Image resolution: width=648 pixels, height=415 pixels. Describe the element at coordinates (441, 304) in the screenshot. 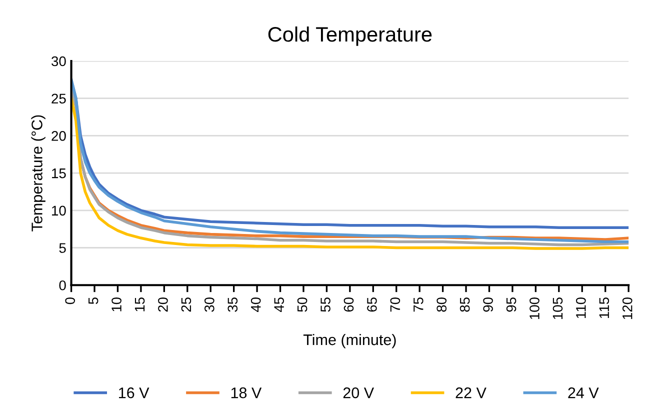

I see `x-tick-label: 80` at that location.